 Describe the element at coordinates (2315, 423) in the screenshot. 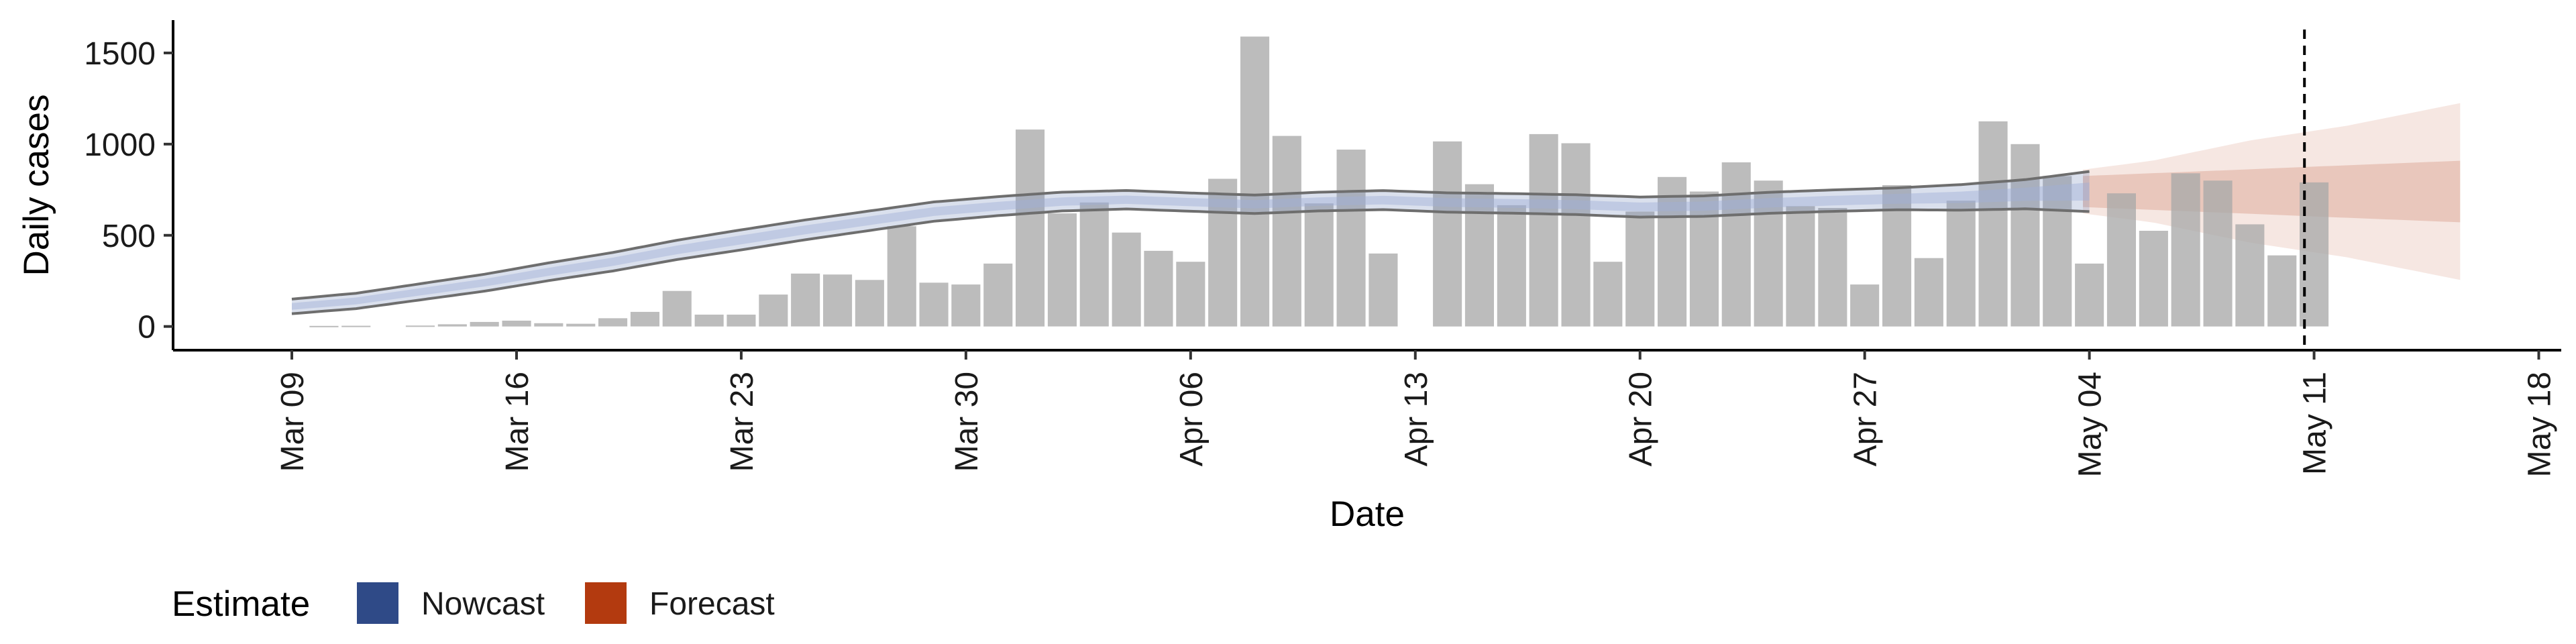

I see `x-tick-label: May 11` at that location.